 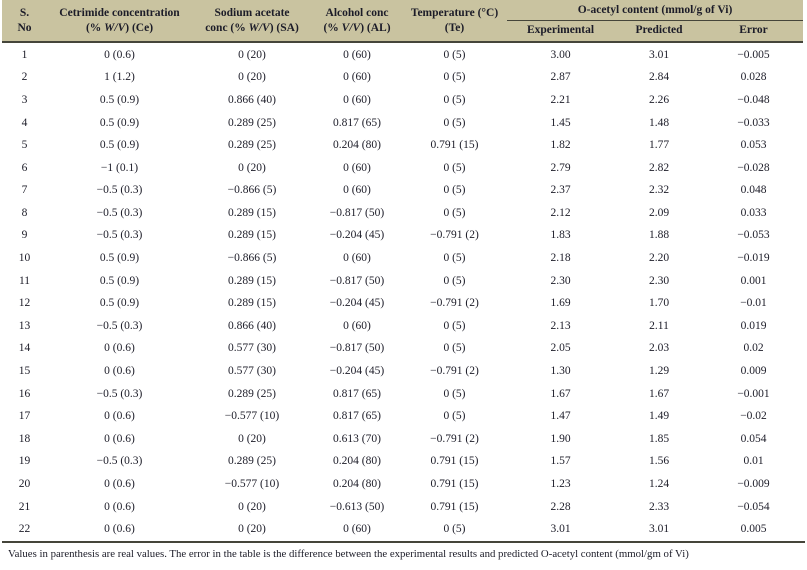 I want to click on cell-predicted: 1.29, so click(x=659, y=371).